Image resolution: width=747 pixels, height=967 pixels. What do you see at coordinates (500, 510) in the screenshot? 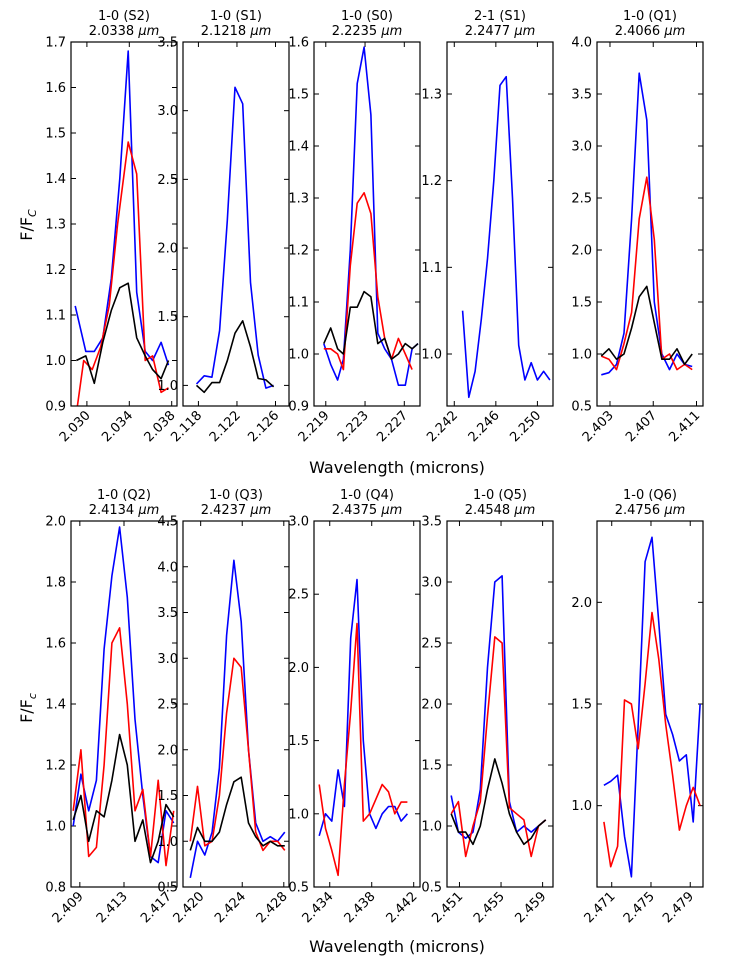
I see `panel-title-wavelength: 2.4548 μm` at bounding box center [500, 510].